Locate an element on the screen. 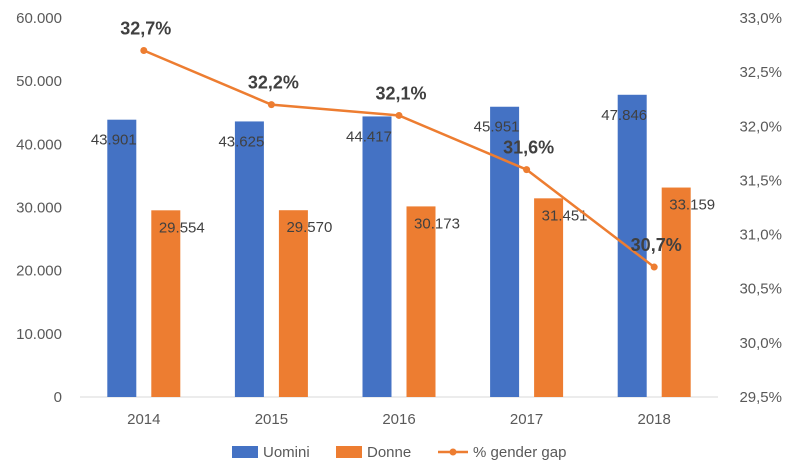  y-right-tick-label: 30,0% is located at coordinates (760, 343).